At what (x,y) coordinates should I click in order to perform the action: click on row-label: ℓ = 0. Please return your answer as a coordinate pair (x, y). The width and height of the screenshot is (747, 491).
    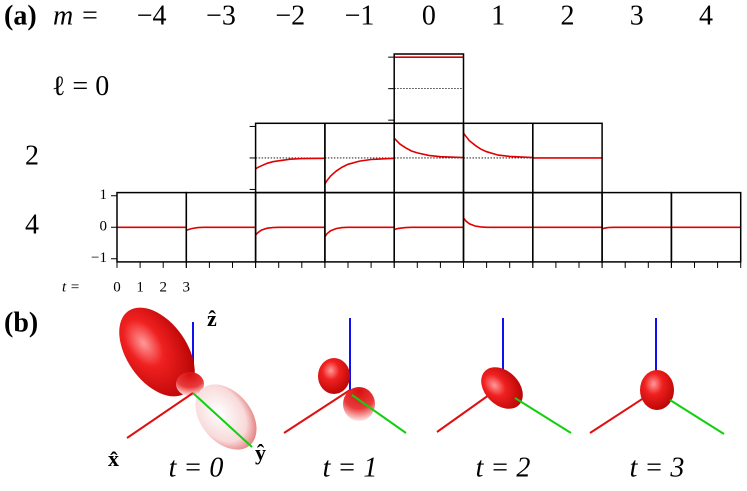
    Looking at the image, I should click on (80, 86).